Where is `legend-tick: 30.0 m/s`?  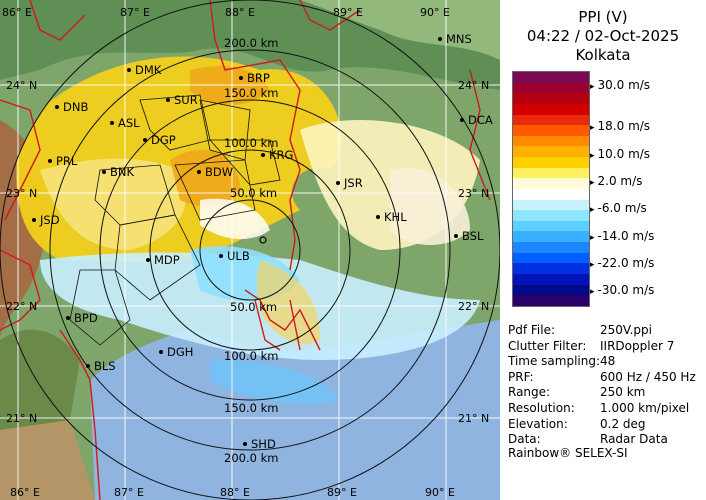 legend-tick: 30.0 m/s is located at coordinates (620, 86).